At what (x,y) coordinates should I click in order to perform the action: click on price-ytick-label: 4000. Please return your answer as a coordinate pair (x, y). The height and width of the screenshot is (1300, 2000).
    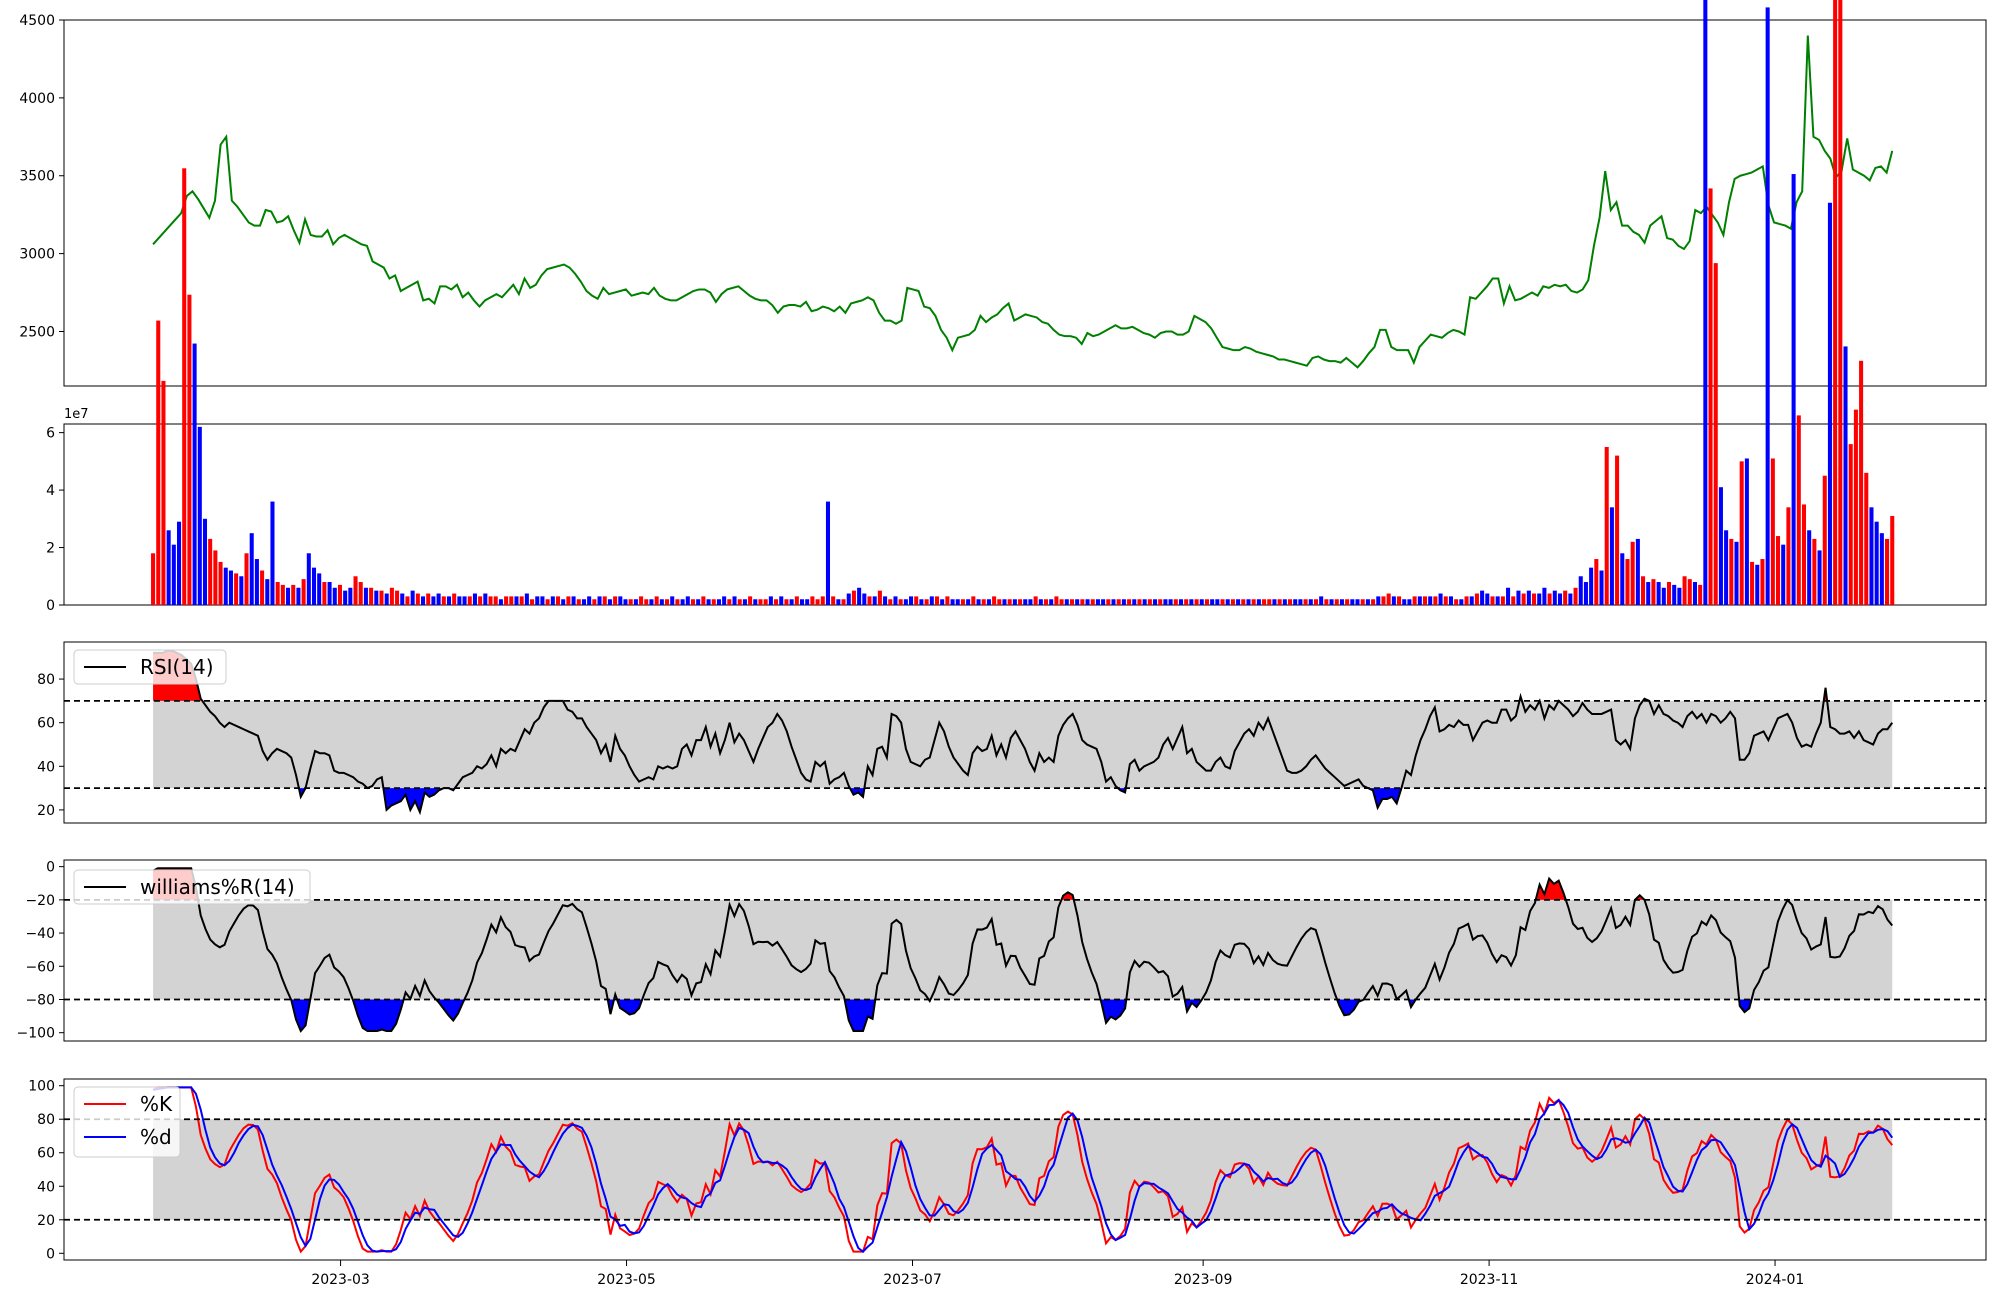
    Looking at the image, I should click on (37, 99).